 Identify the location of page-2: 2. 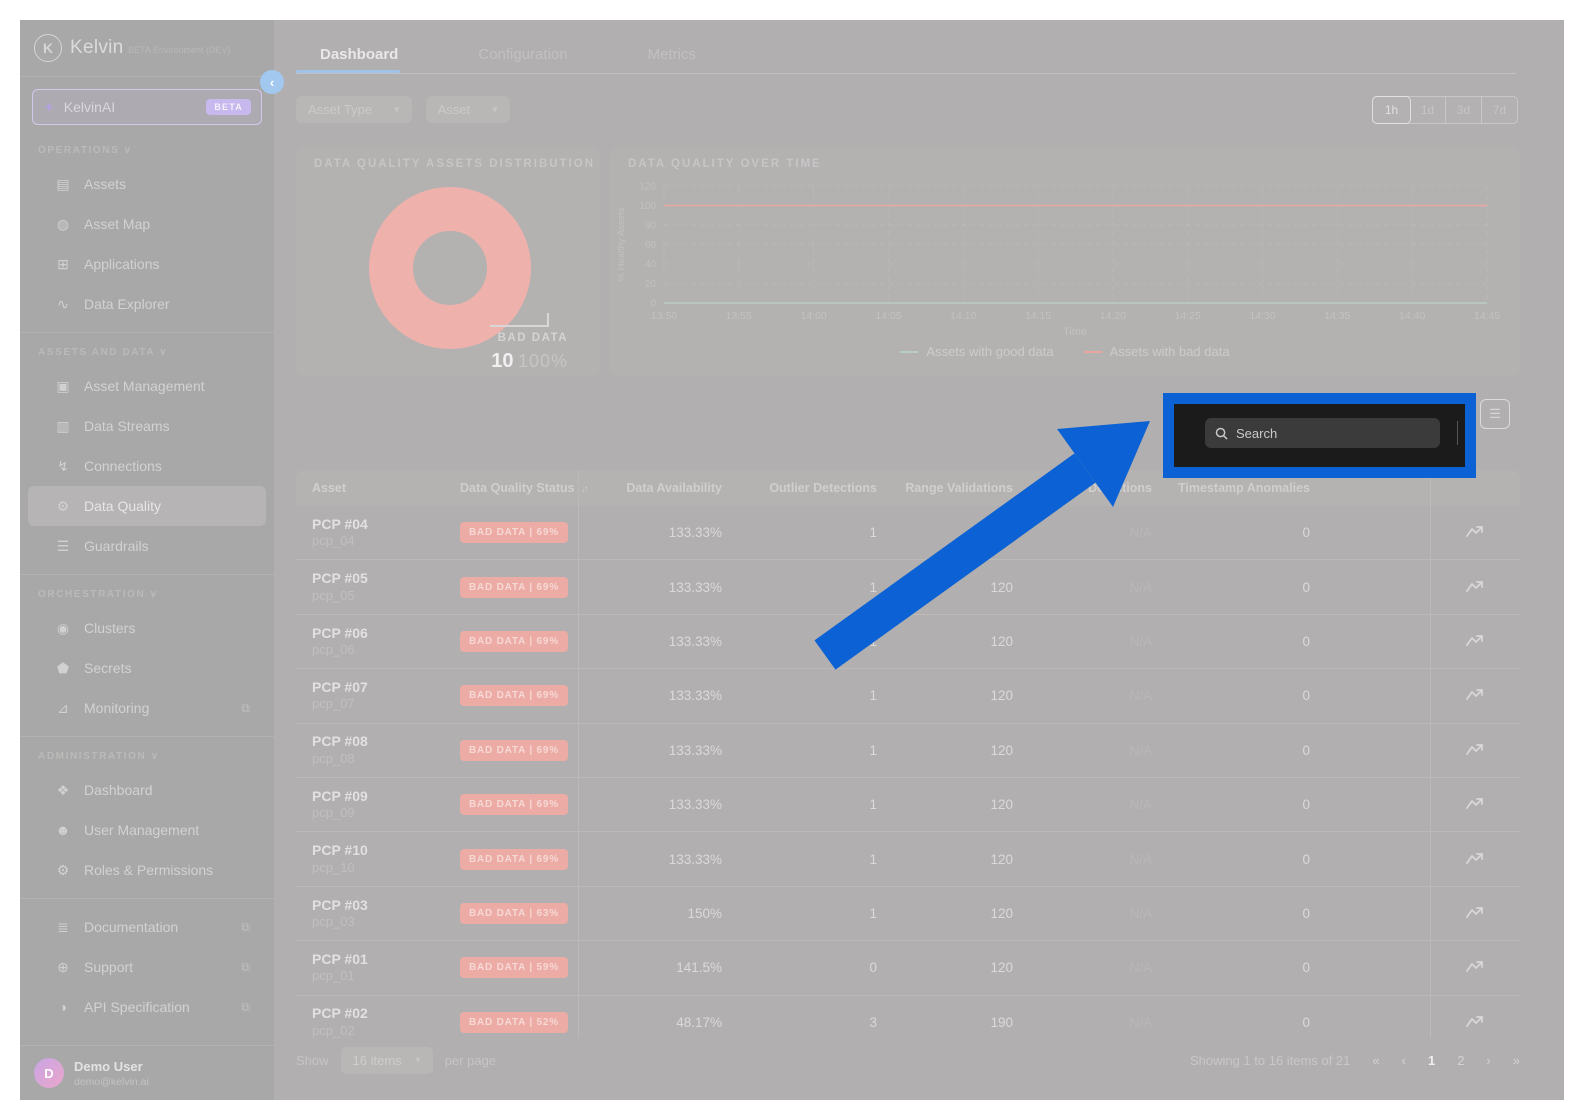
(1461, 1060).